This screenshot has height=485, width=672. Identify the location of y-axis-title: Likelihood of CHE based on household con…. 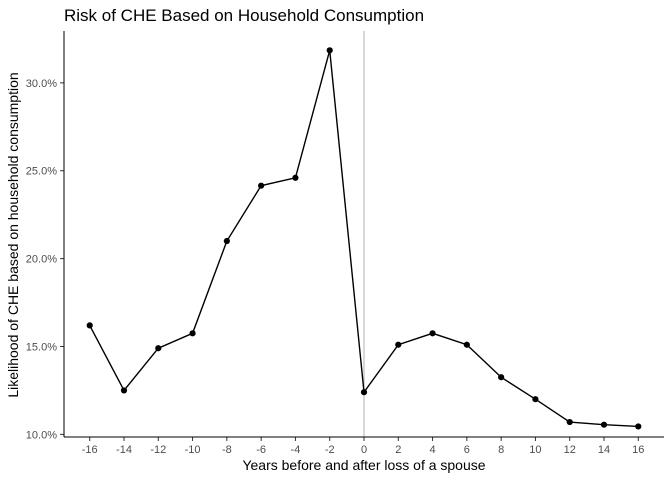
(13, 234).